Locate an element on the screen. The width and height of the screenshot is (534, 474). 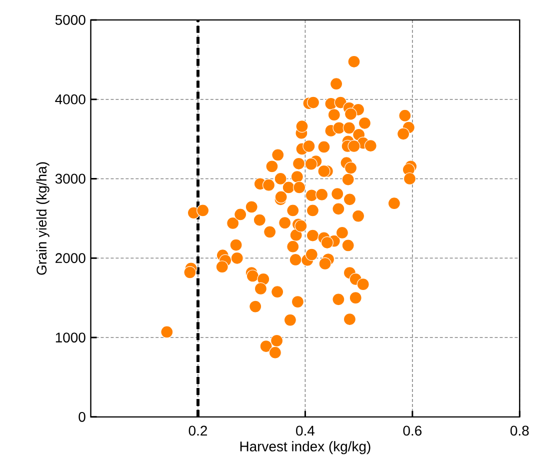
y-tick-label: 0 is located at coordinates (82, 417).